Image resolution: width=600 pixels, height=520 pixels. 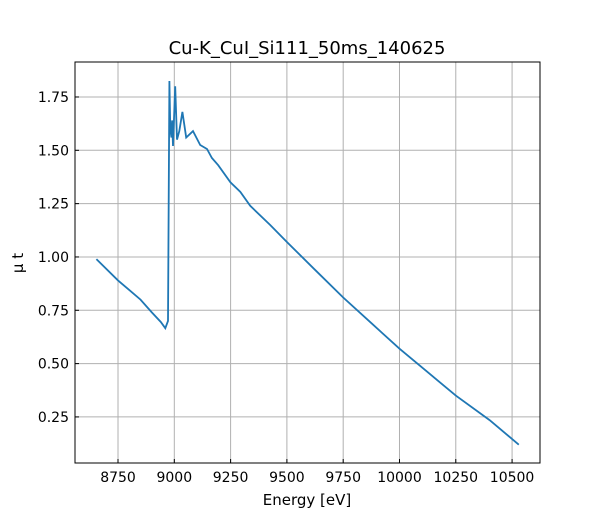 I want to click on x-tick-label: 8750, so click(x=118, y=478).